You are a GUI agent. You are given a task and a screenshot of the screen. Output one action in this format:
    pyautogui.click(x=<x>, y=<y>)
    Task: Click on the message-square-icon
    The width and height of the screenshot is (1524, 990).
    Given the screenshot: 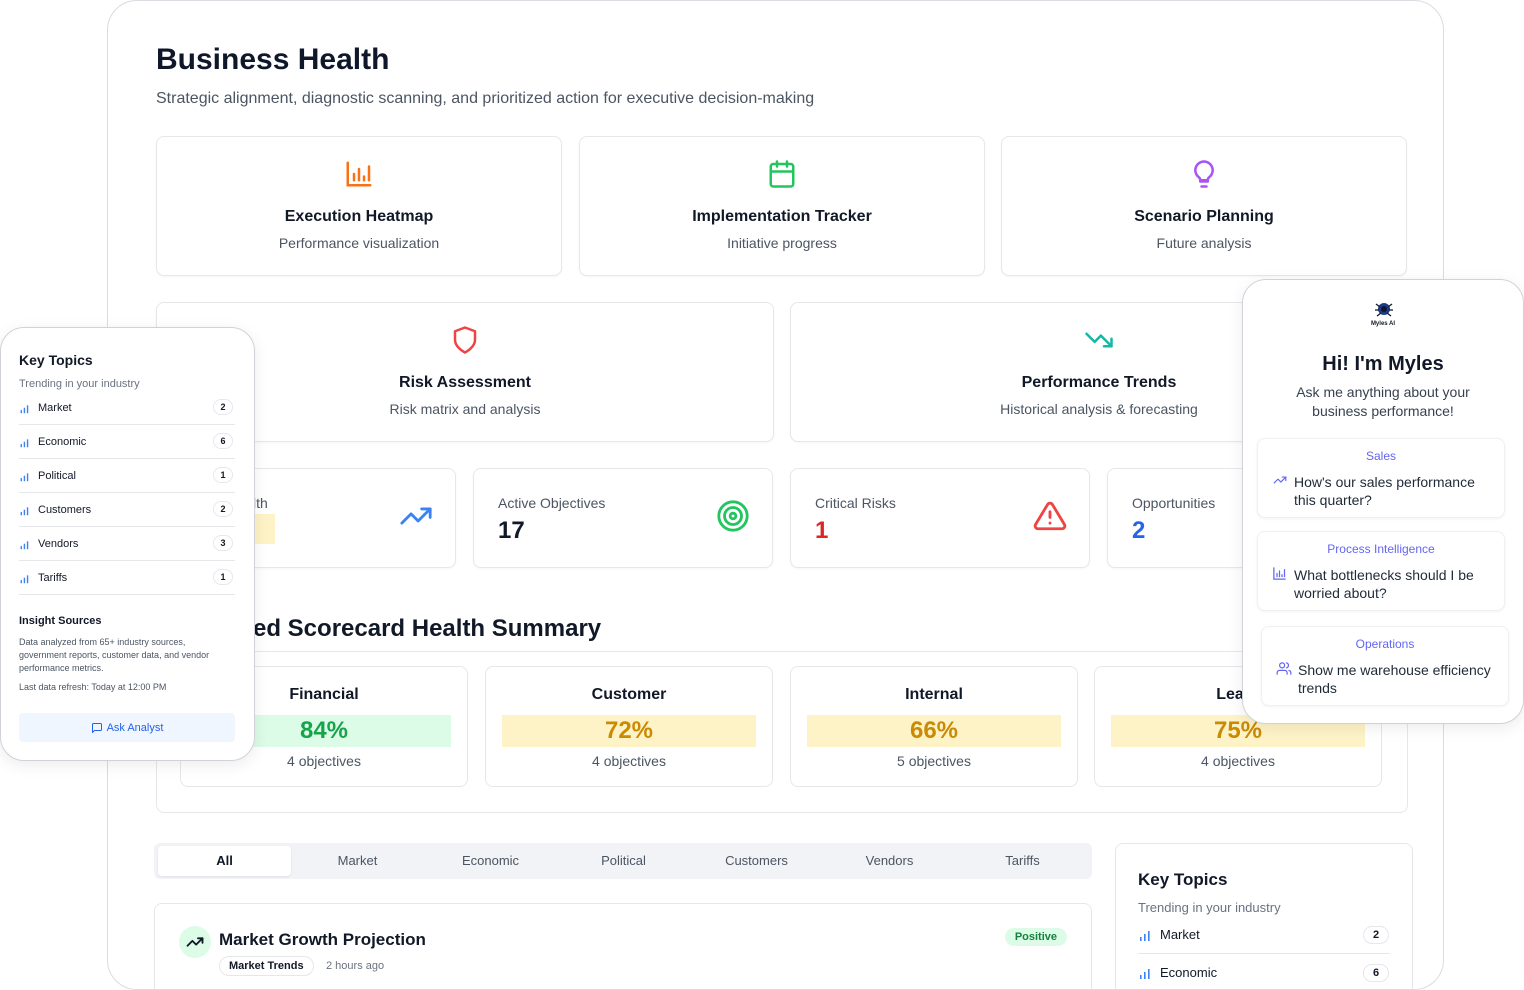 What is the action you would take?
    pyautogui.click(x=96, y=727)
    